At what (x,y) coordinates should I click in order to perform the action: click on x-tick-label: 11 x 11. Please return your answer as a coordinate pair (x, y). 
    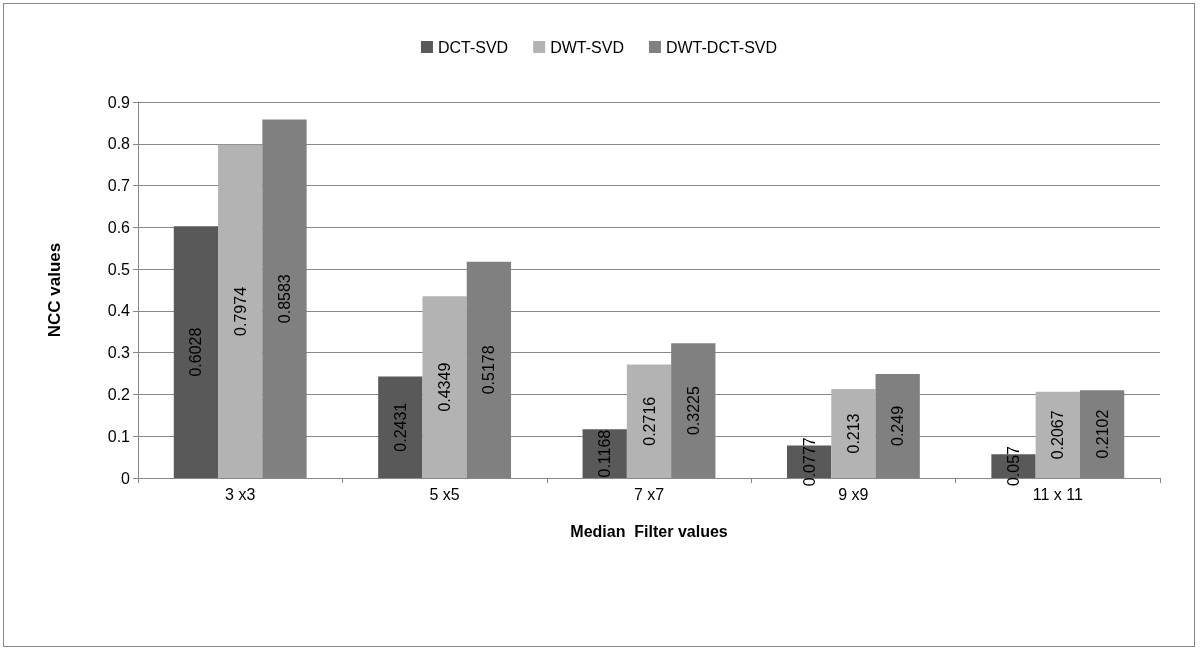
    Looking at the image, I should click on (1057, 494).